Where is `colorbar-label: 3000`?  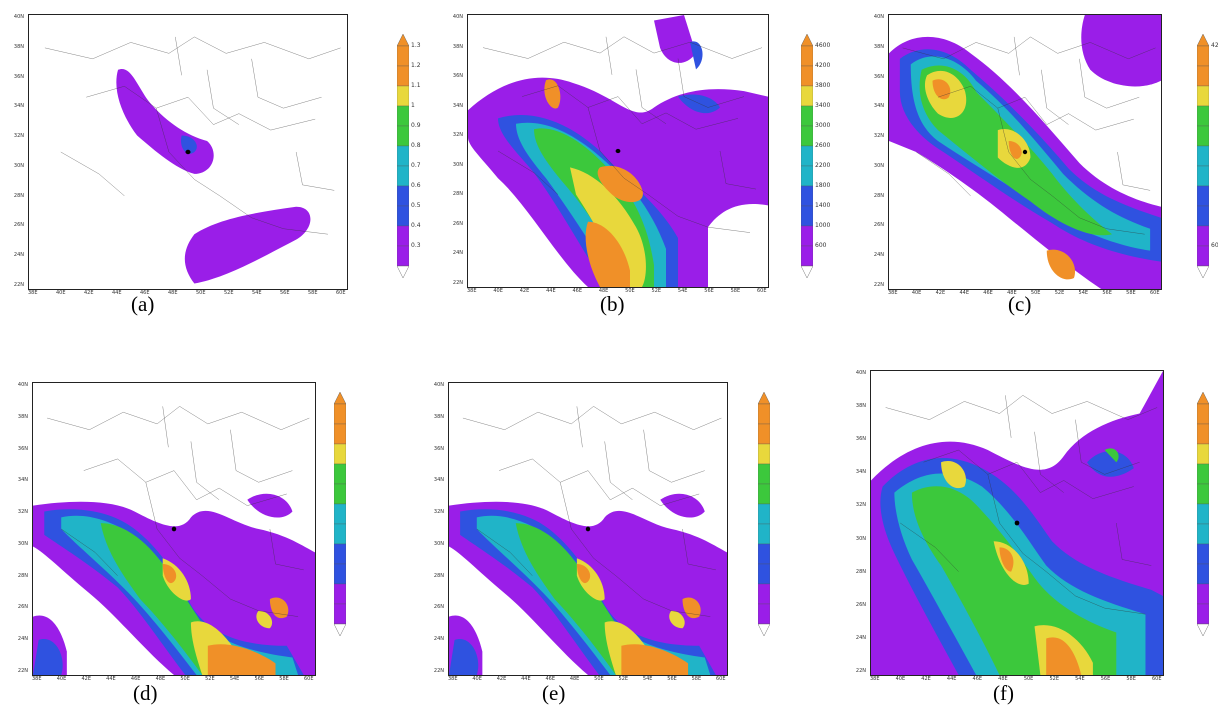
colorbar-label: 3000 is located at coordinates (823, 125).